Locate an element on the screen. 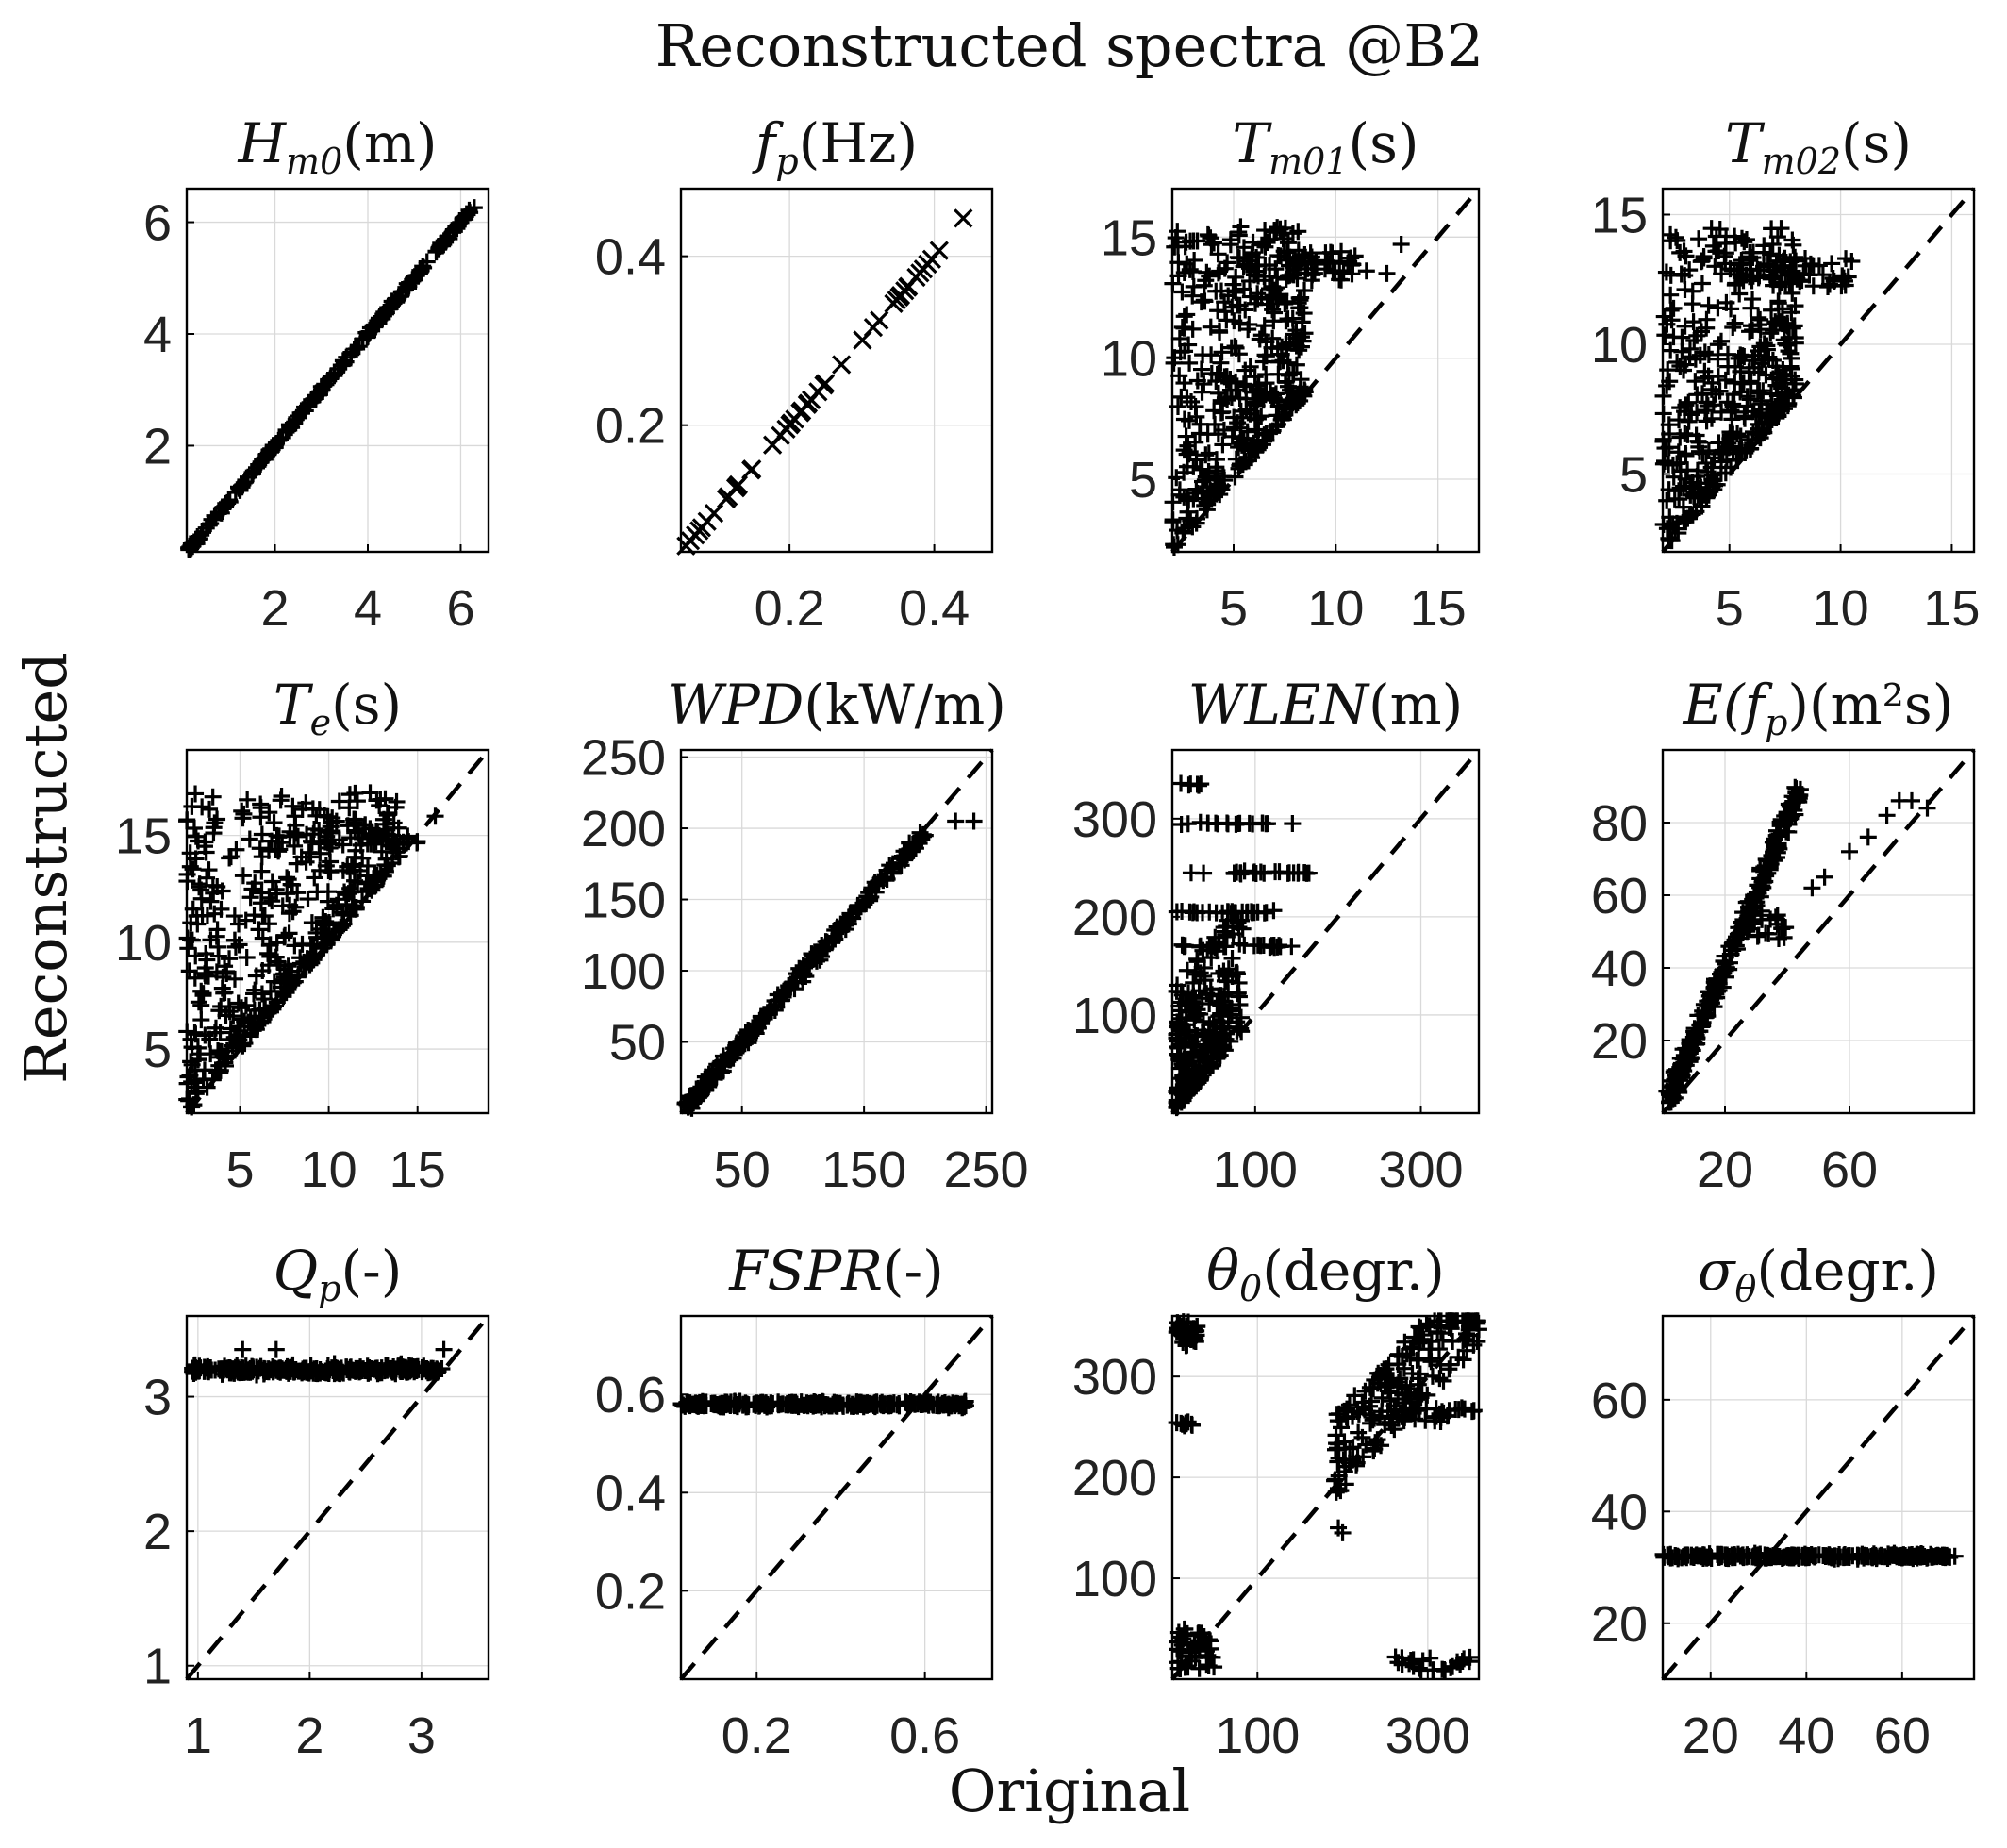 This screenshot has width=2007, height=1848. subplot-title-unit: (degr.) is located at coordinates (1847, 1271).